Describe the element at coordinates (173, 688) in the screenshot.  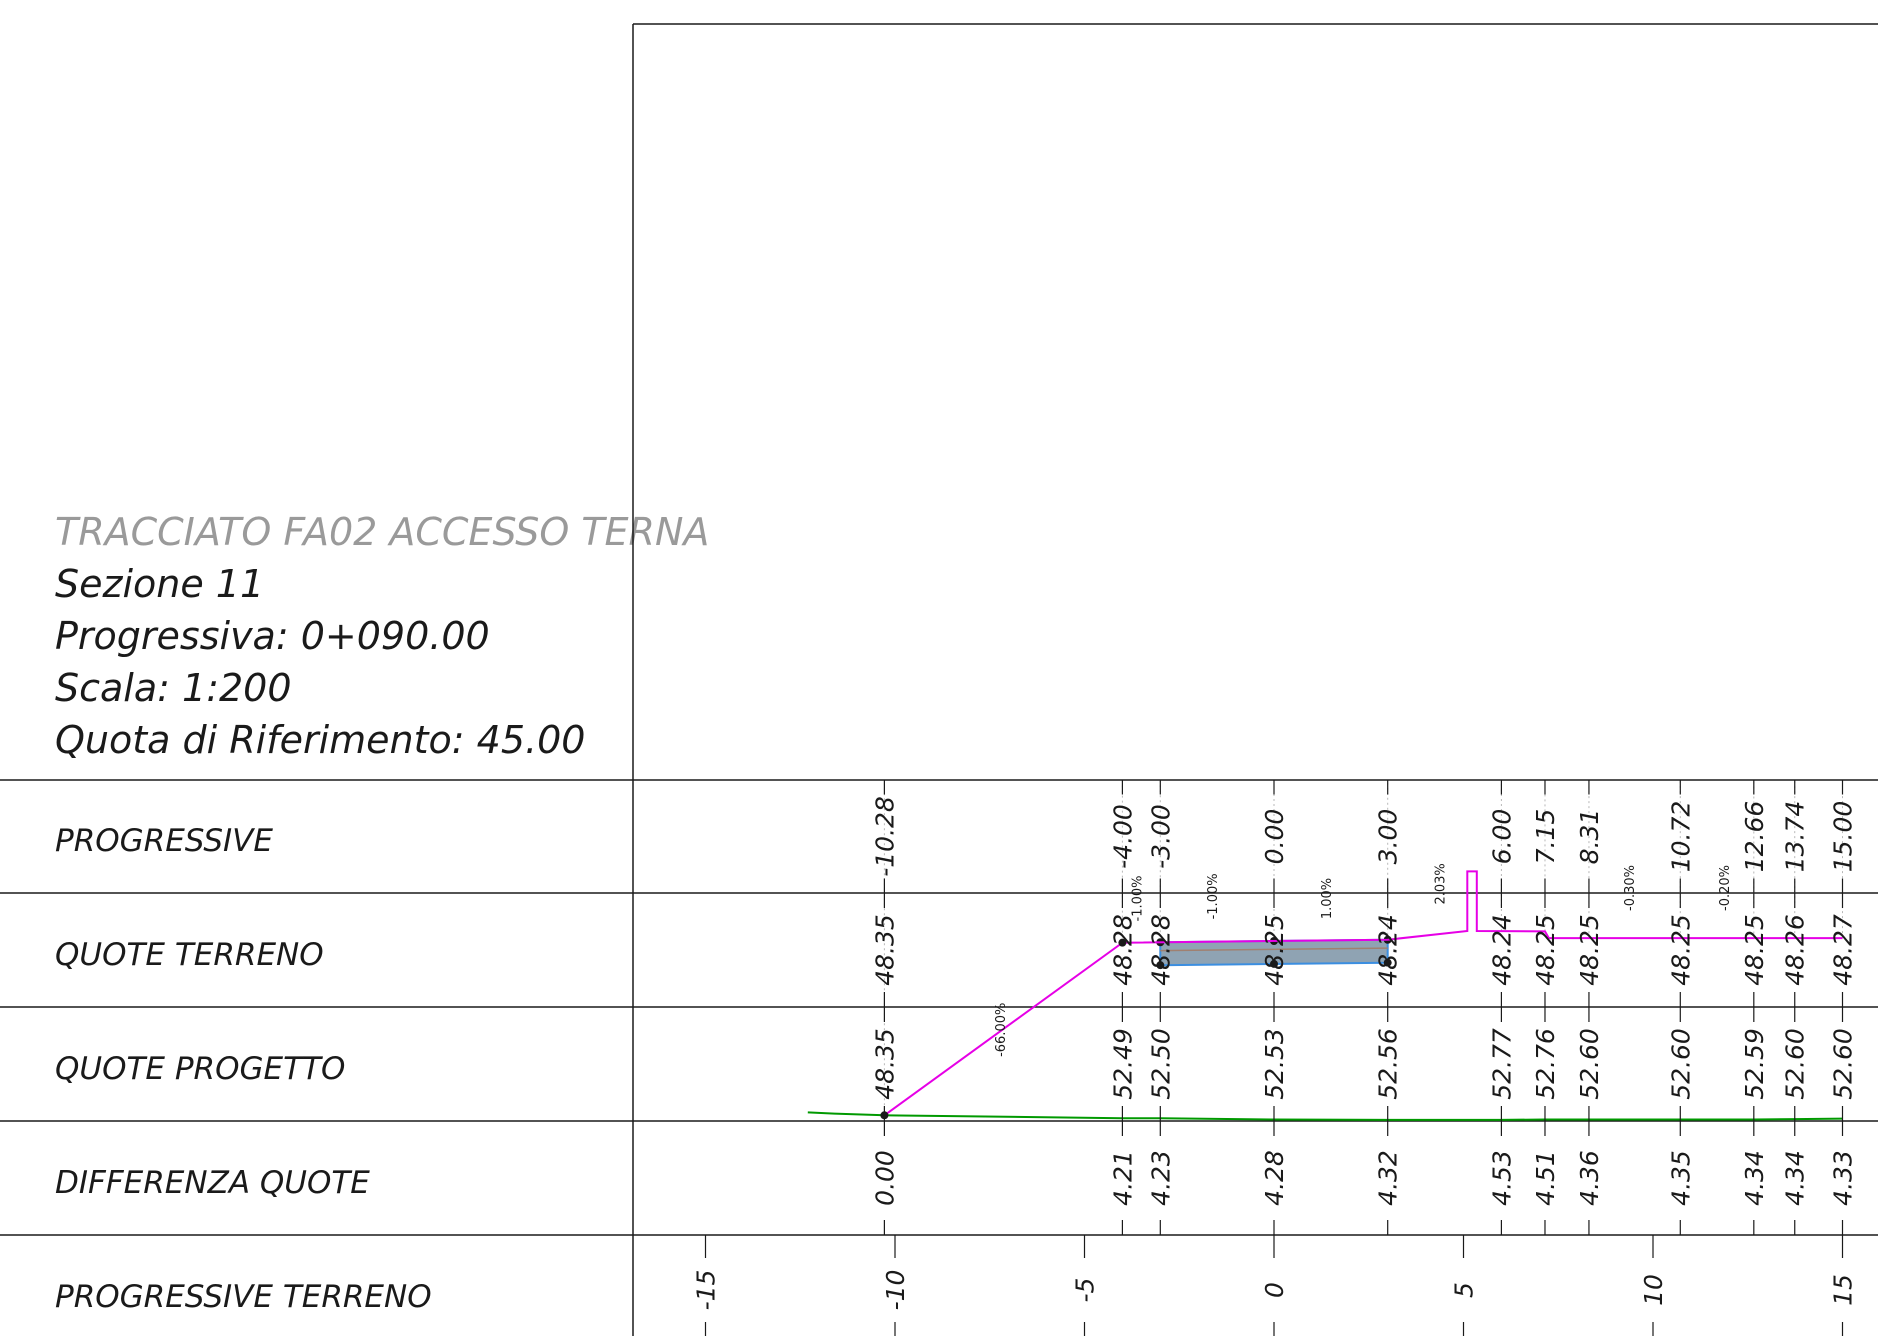
I see `section-scale: Scala: 1:200` at that location.